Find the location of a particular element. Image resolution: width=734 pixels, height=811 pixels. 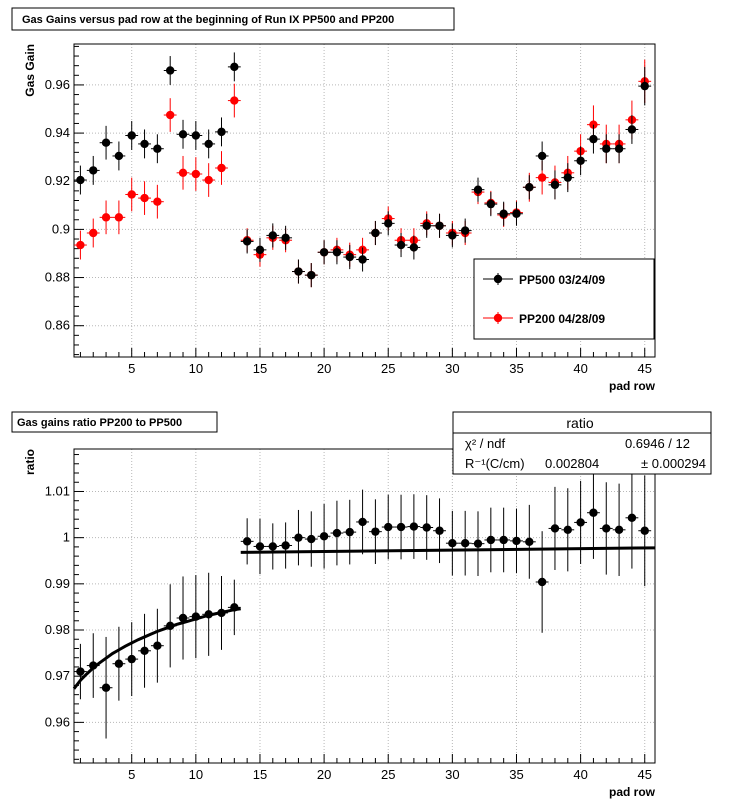

top-xaxis-label: pad row is located at coordinates (632, 386).